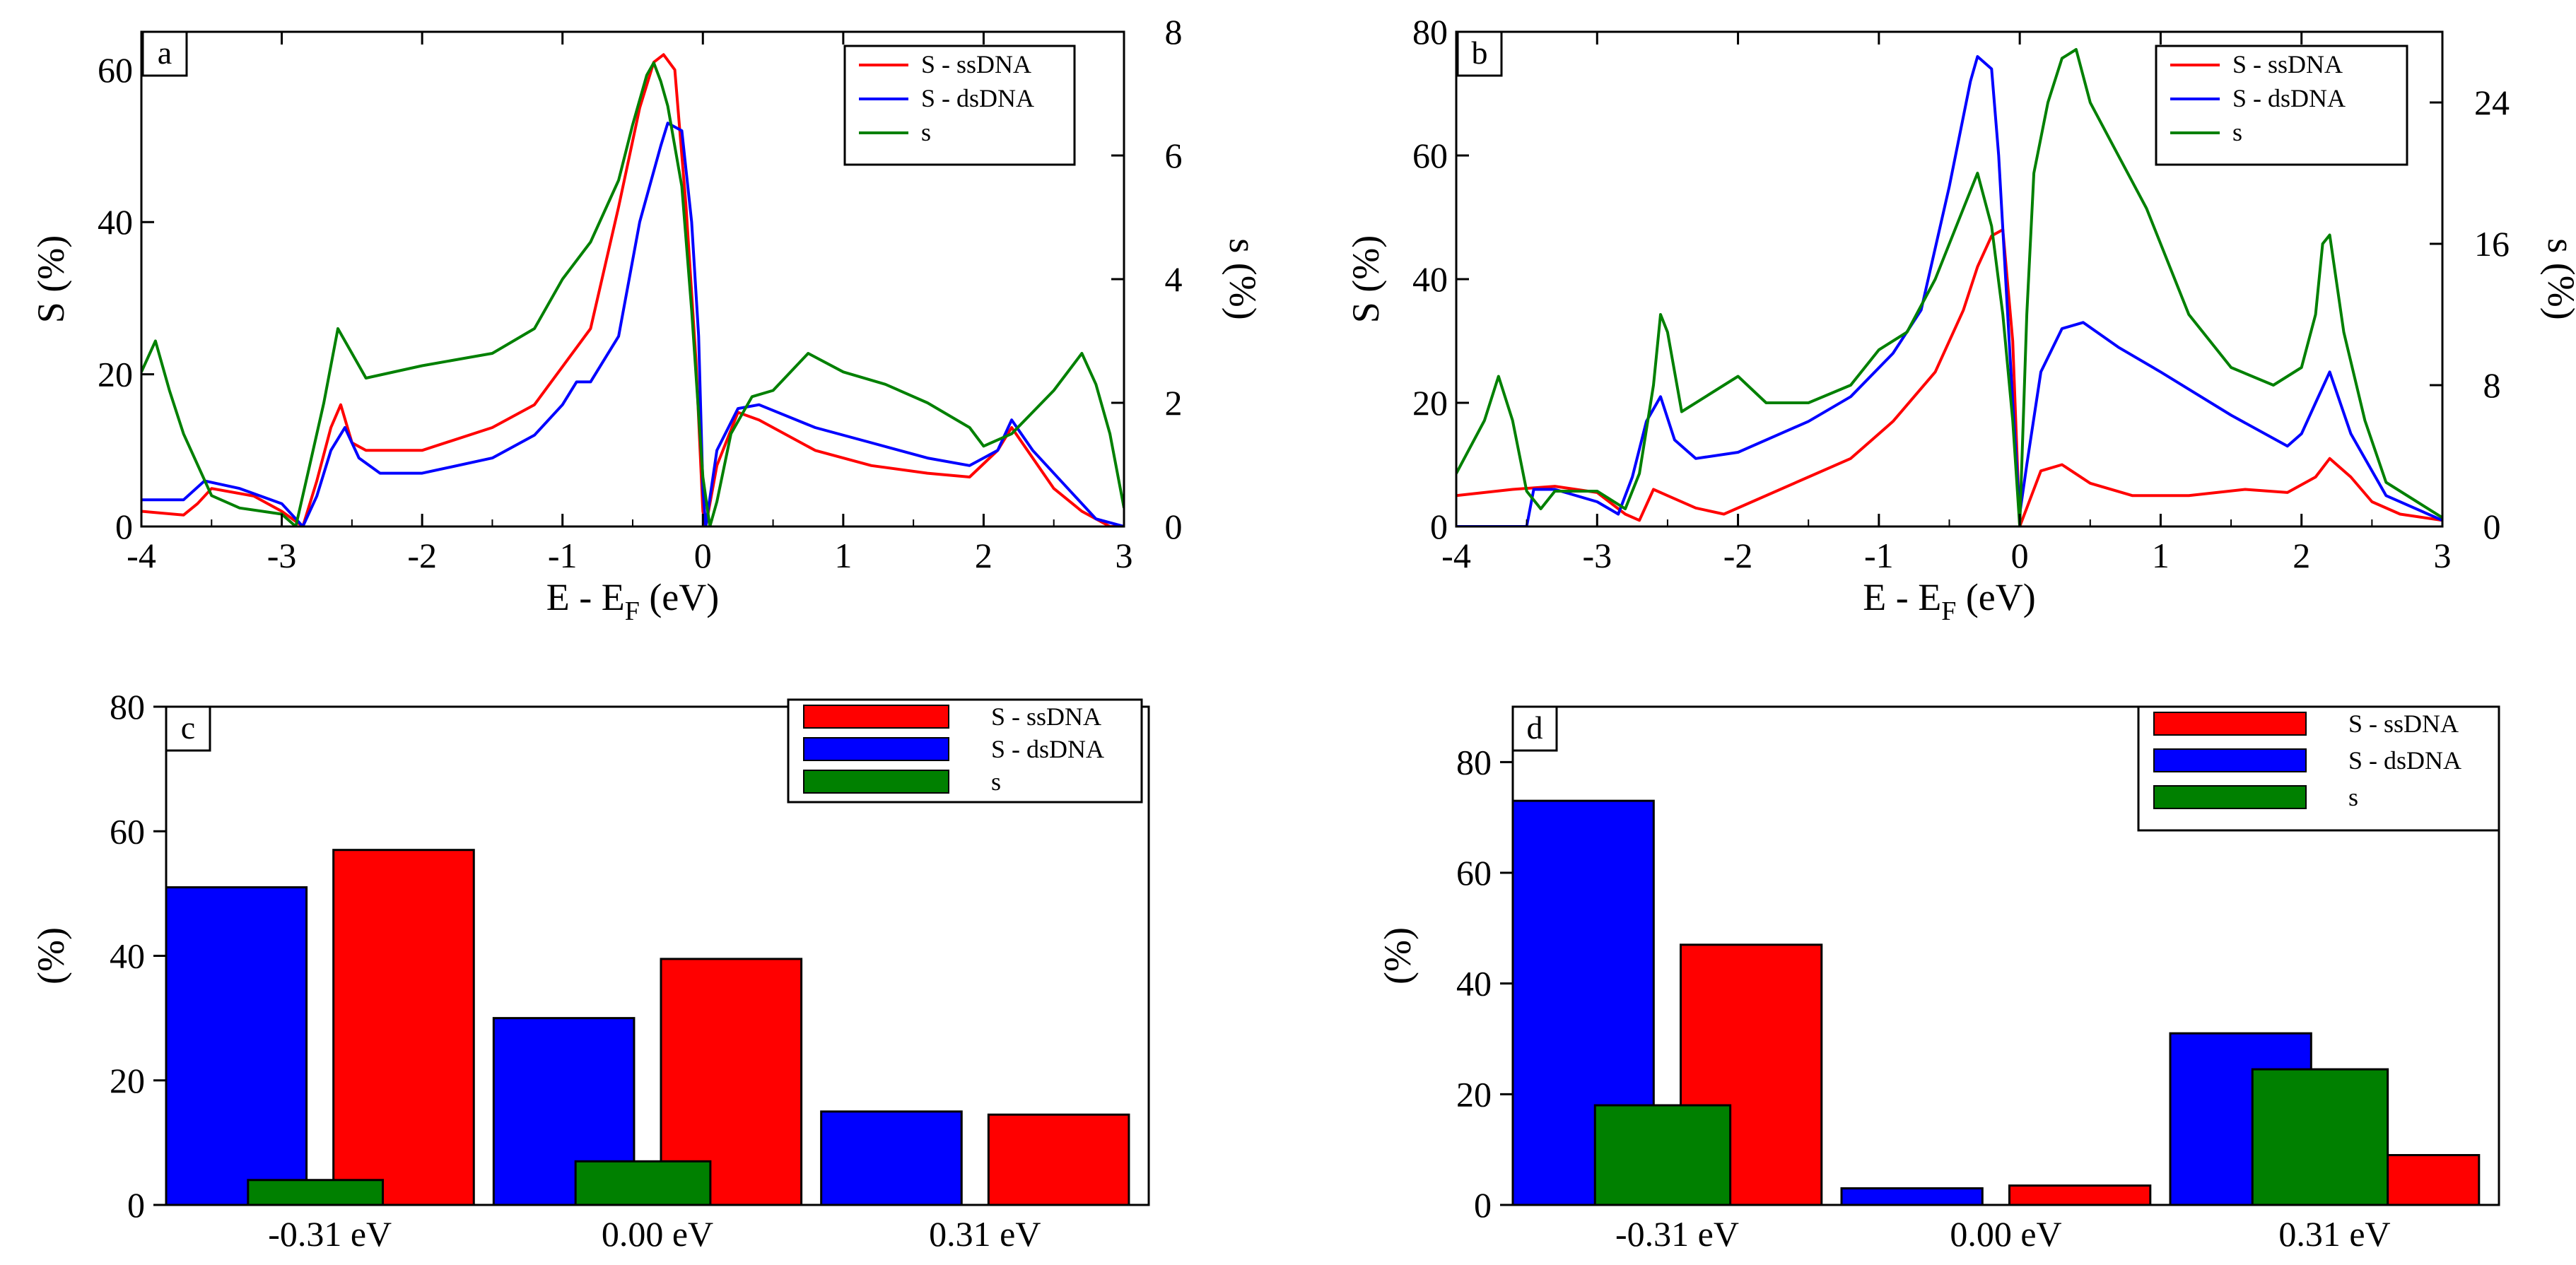  I want to click on panel-letter: a, so click(165, 53).